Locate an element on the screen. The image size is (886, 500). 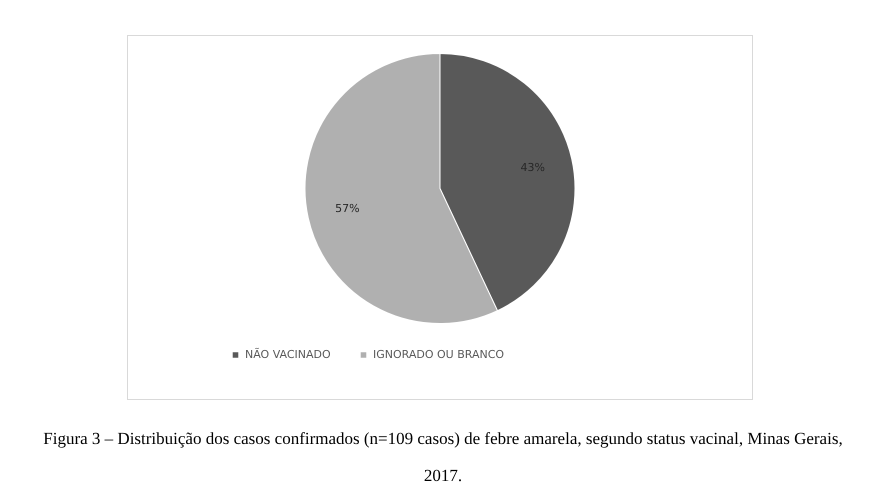
data-label: 57% is located at coordinates (347, 209).